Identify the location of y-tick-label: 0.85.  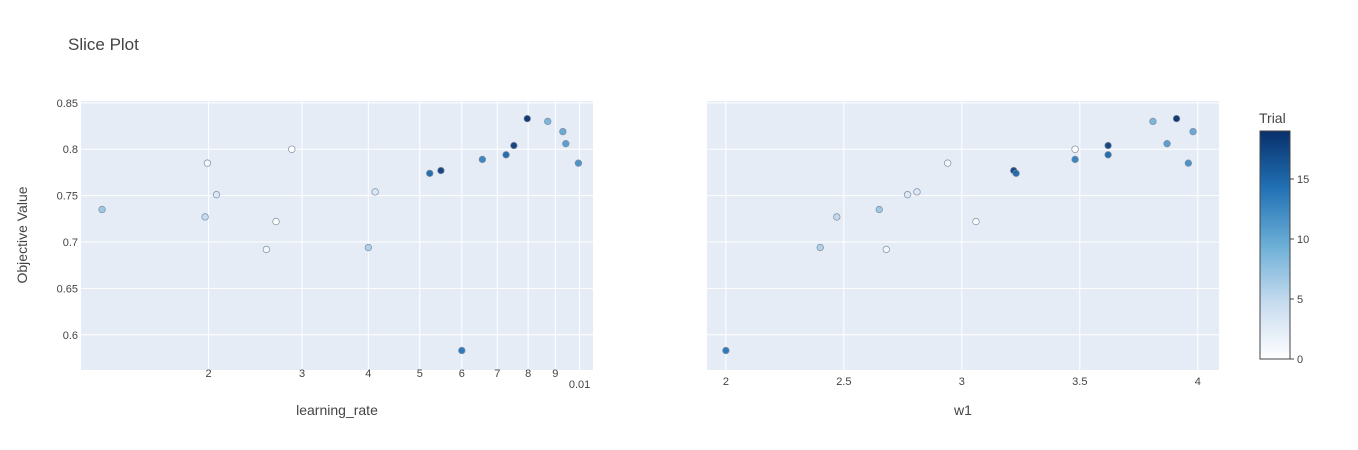
(67, 104).